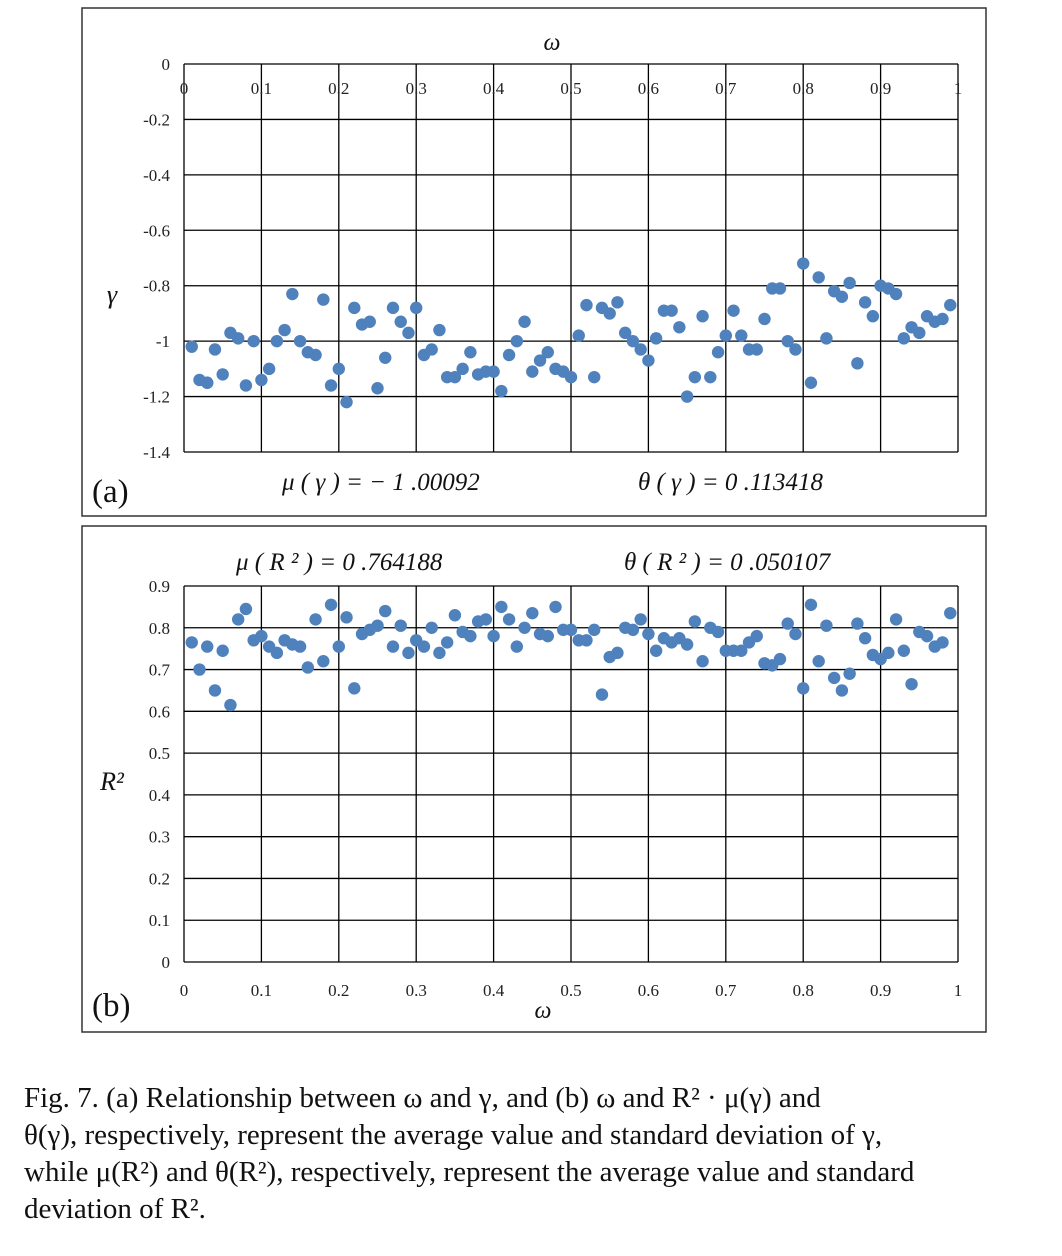  What do you see at coordinates (156, 175) in the screenshot?
I see `y-tick-label: -0.4` at bounding box center [156, 175].